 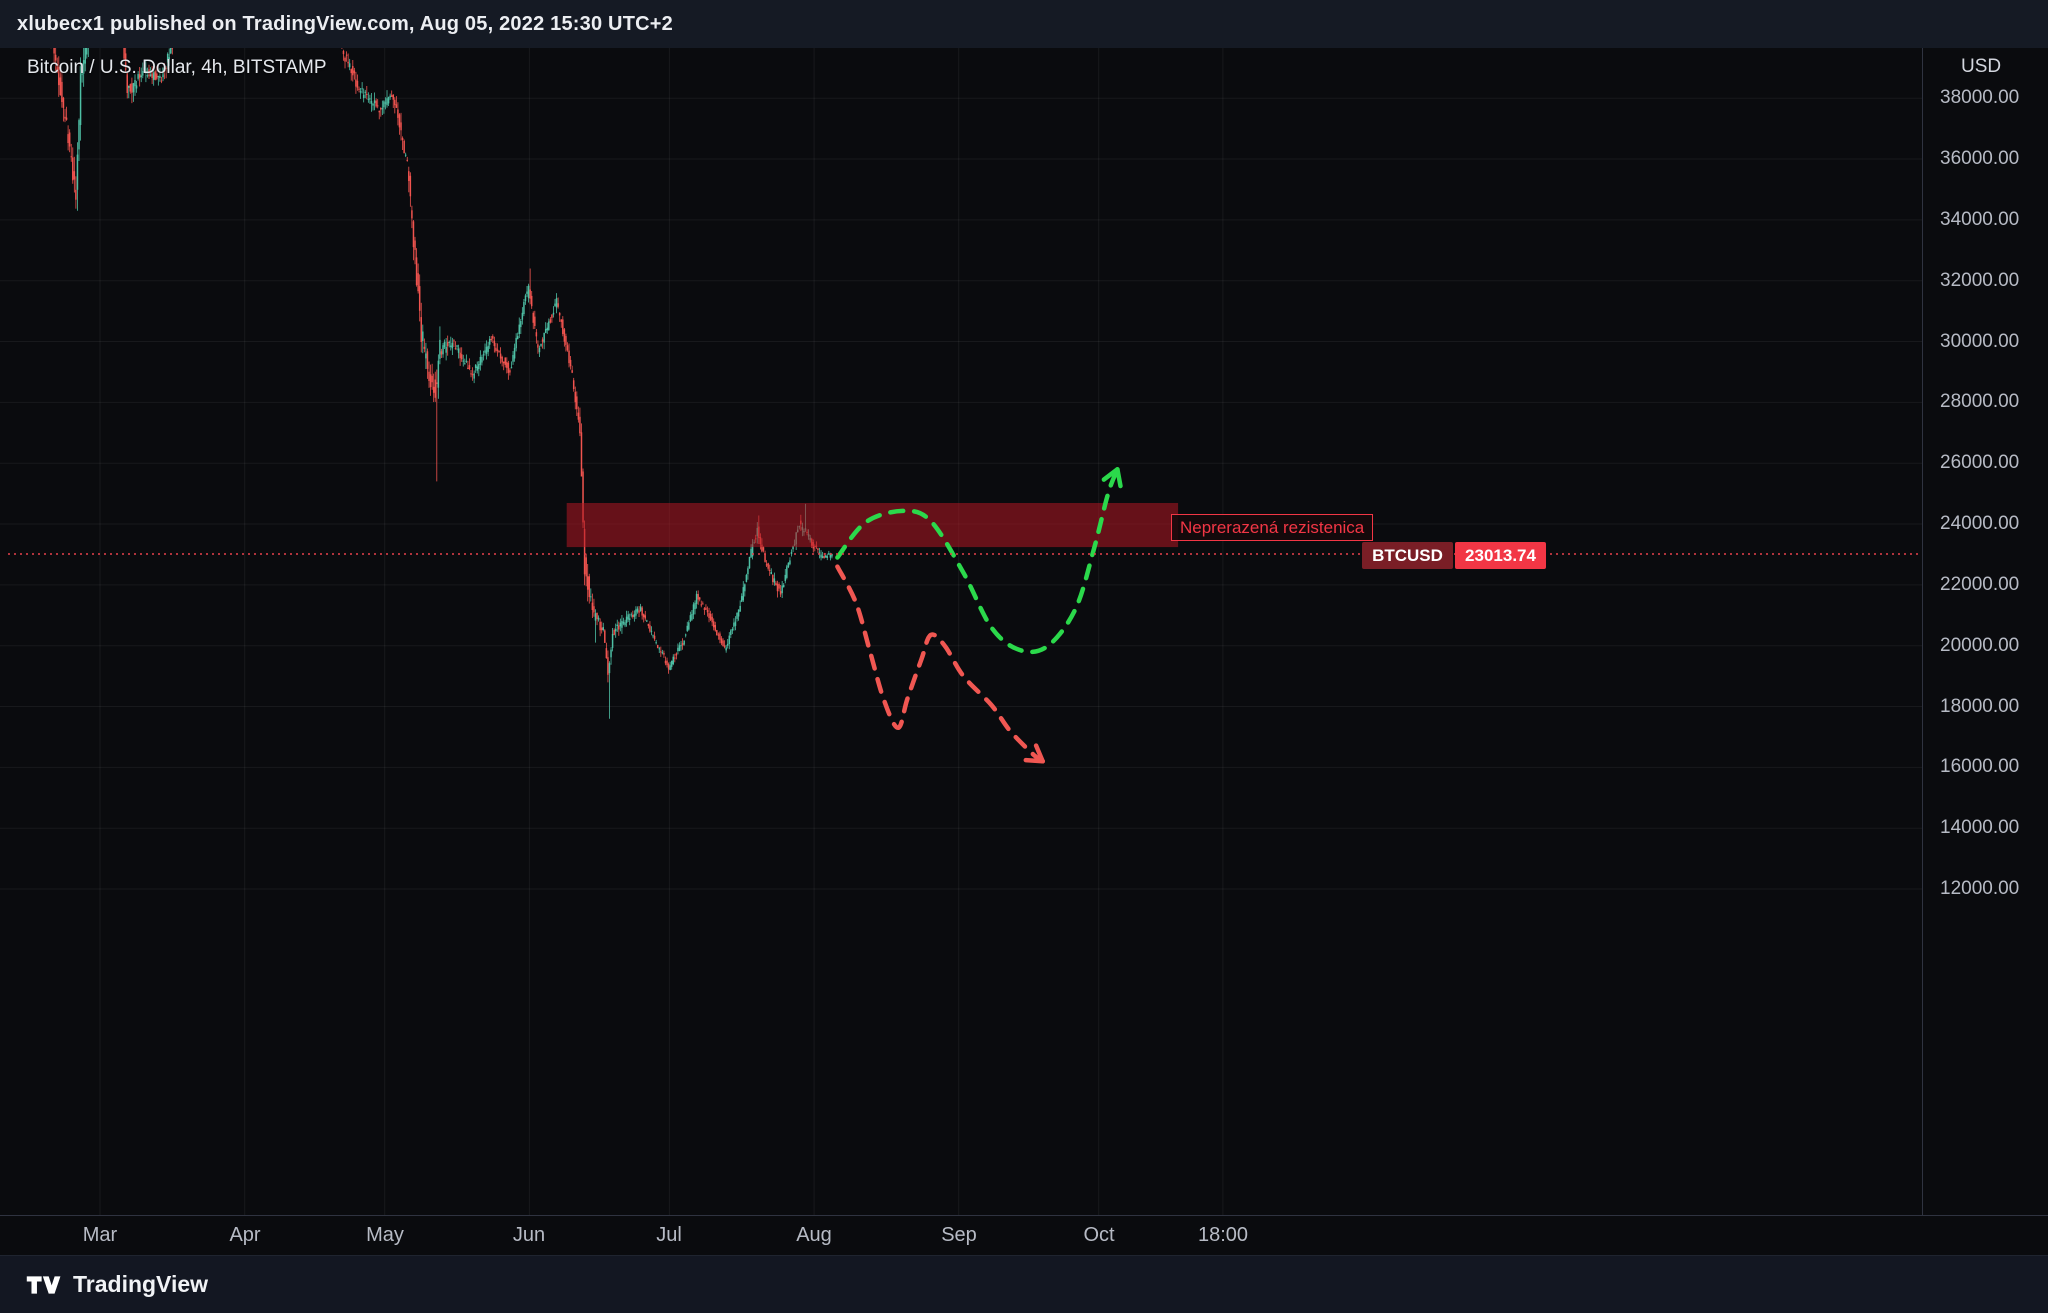 I want to click on price-label-group: BTCUSD 23013.74, so click(x=1454, y=555).